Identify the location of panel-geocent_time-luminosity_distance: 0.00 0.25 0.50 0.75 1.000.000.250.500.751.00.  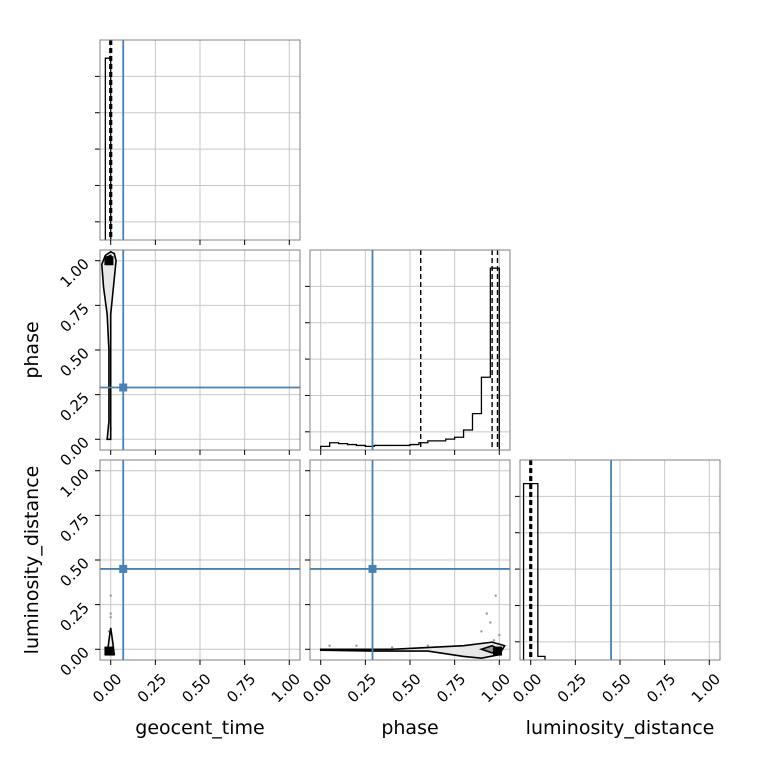
(180, 582).